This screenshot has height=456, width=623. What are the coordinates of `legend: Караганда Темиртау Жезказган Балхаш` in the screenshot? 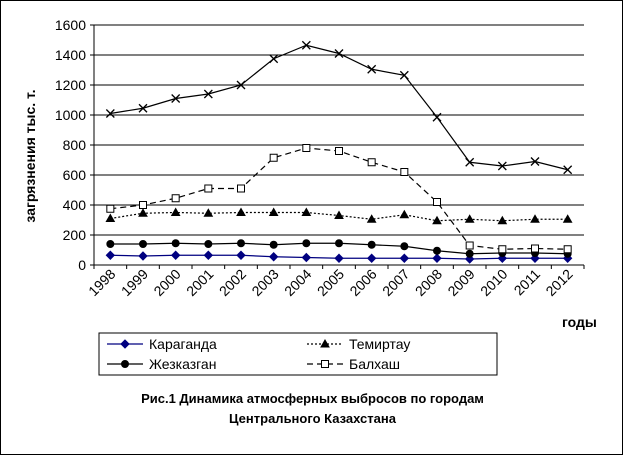 It's located at (298, 354).